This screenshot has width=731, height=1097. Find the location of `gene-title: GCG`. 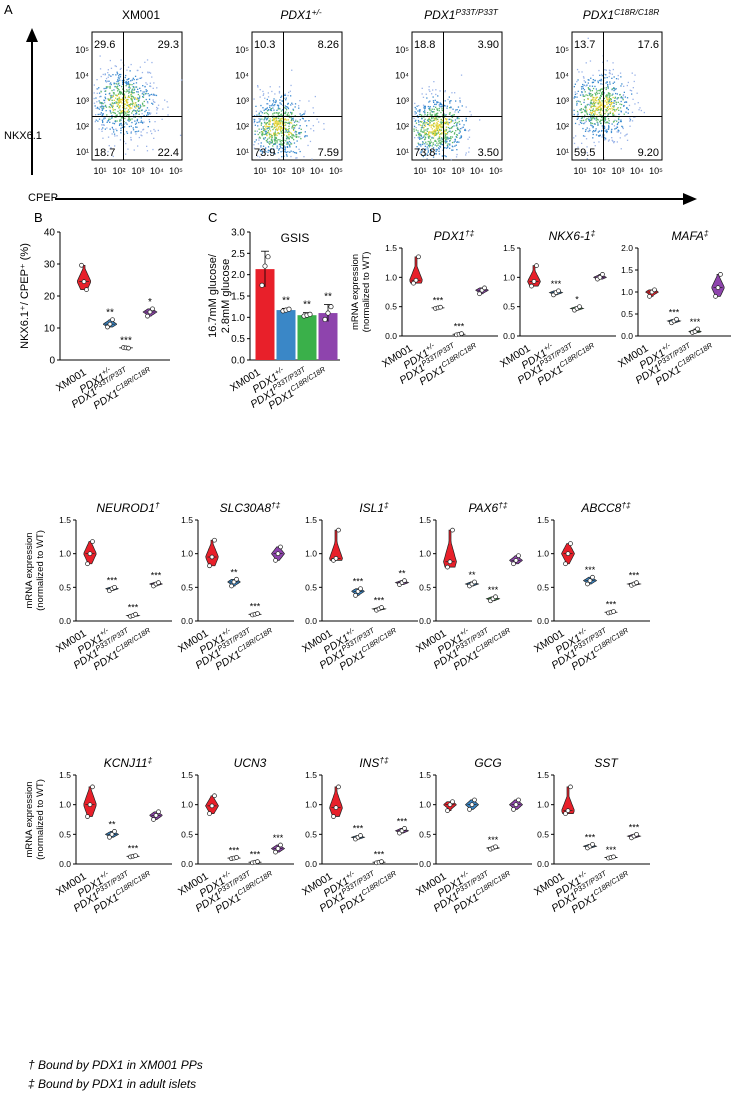

gene-title: GCG is located at coordinates (487, 763).